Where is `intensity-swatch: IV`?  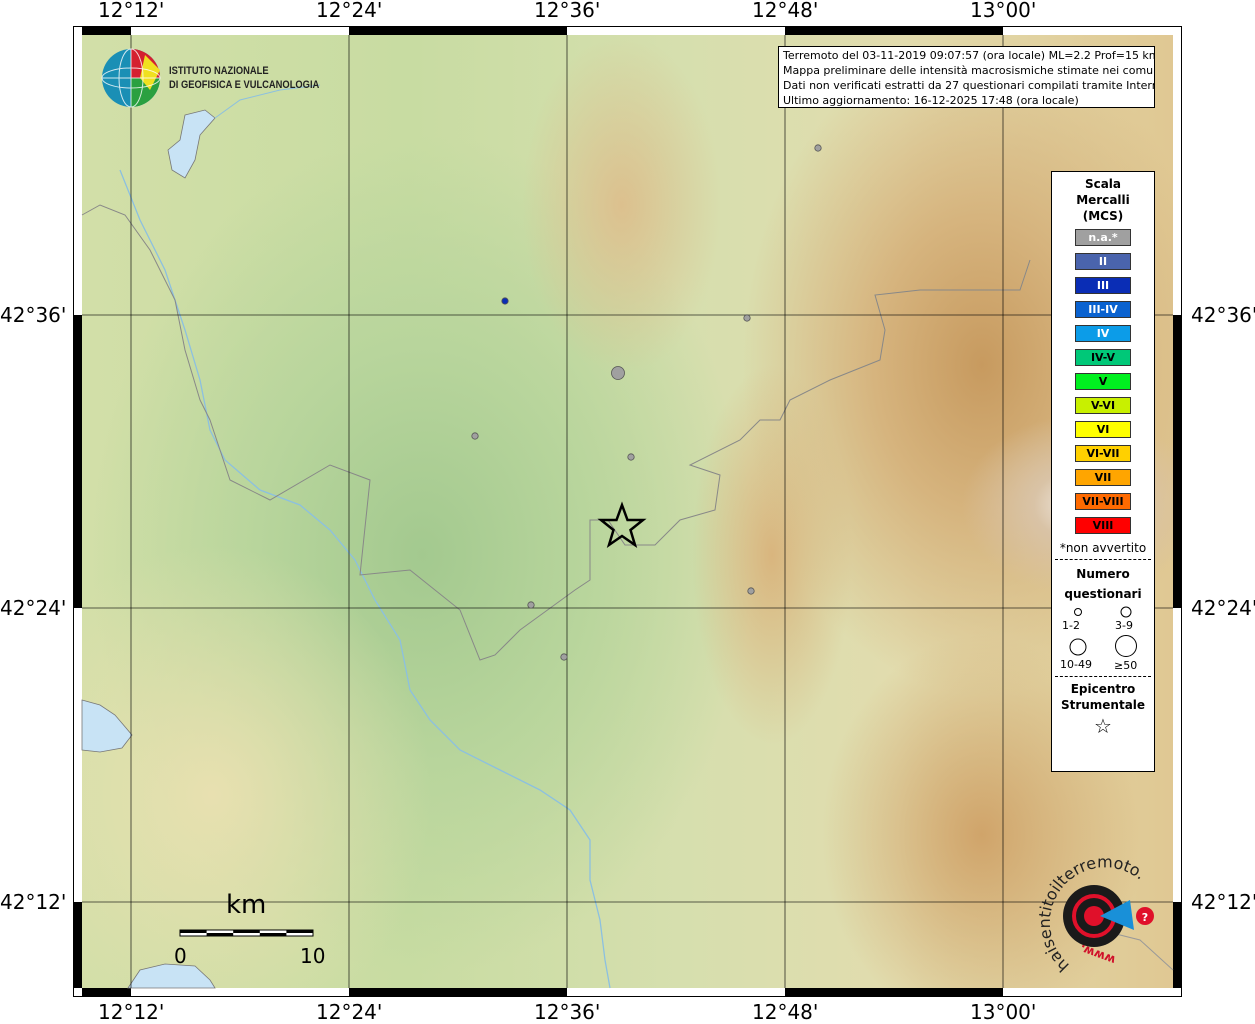
intensity-swatch: IV is located at coordinates (1103, 333).